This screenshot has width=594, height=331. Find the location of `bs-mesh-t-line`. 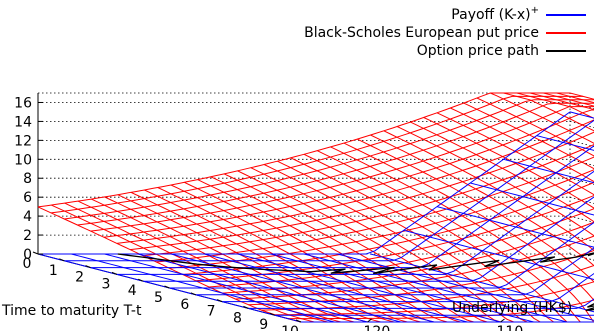

bs-mesh-t-line is located at coordinates (440, 309).